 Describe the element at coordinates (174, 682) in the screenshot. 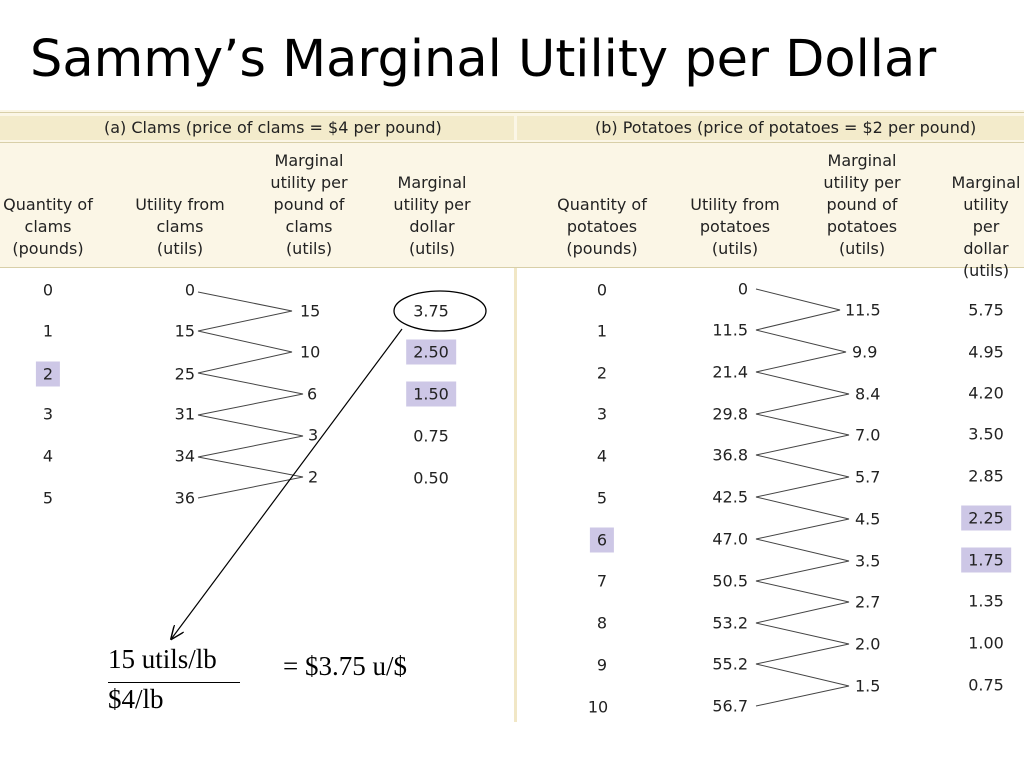

I see `fraction-bar` at that location.